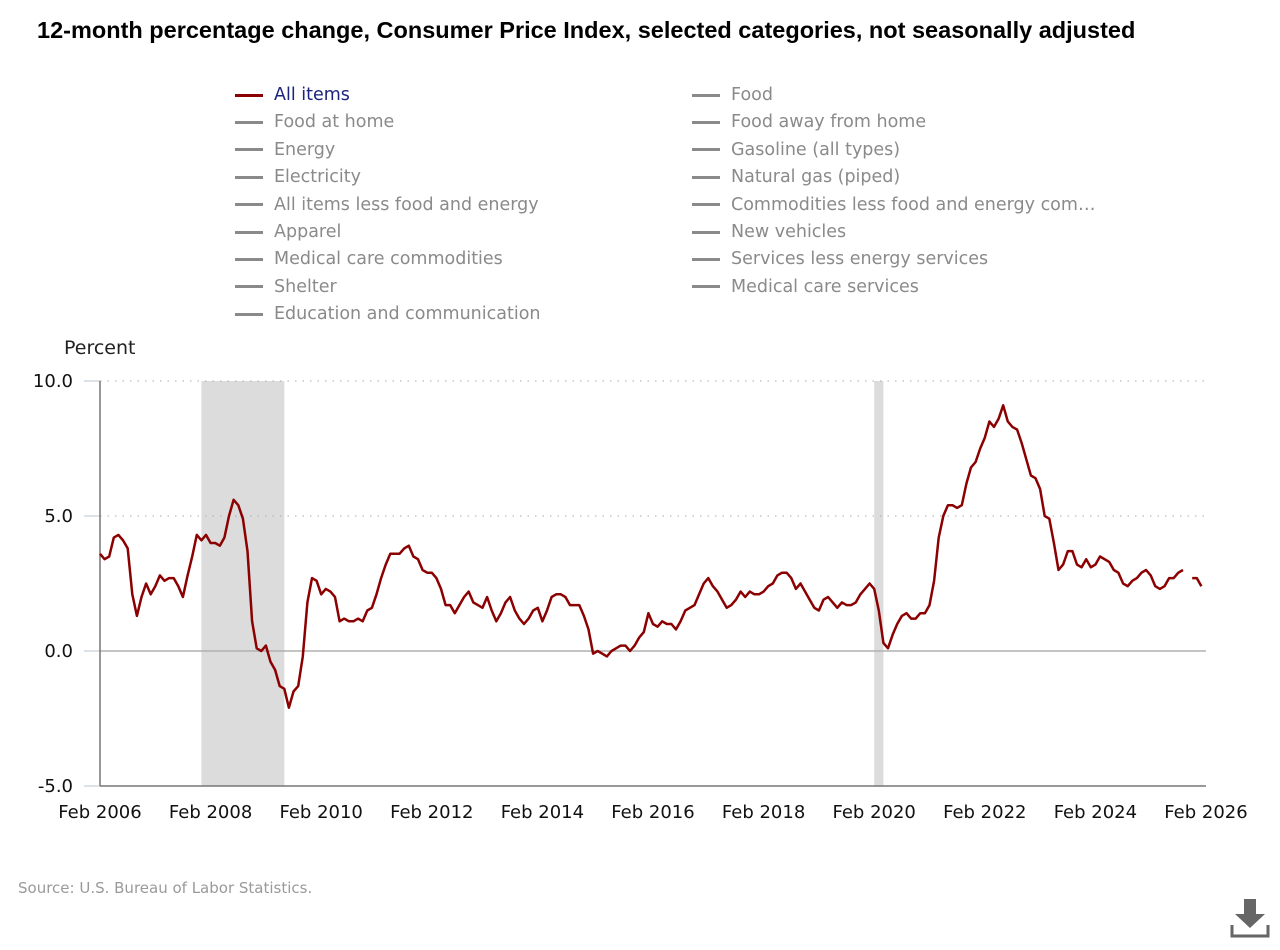 This screenshot has width=1280, height=950. I want to click on legend-label: Electricity, so click(317, 177).